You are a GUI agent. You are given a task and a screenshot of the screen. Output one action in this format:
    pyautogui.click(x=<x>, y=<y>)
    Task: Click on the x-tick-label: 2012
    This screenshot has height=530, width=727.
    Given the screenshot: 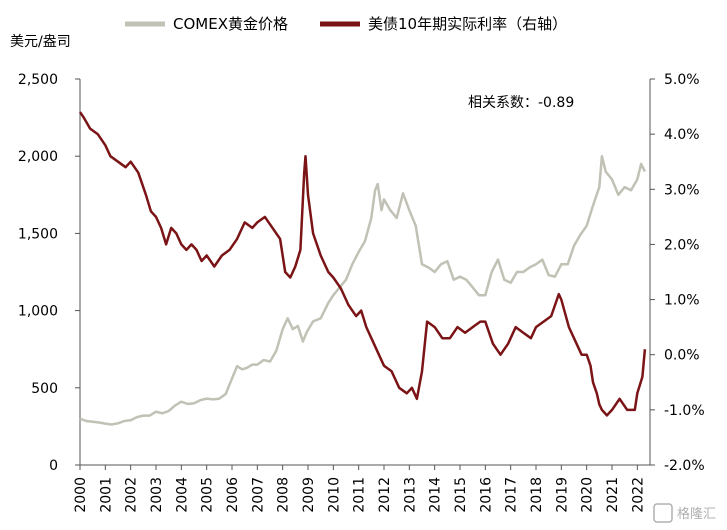 What is the action you would take?
    pyautogui.click(x=385, y=495)
    